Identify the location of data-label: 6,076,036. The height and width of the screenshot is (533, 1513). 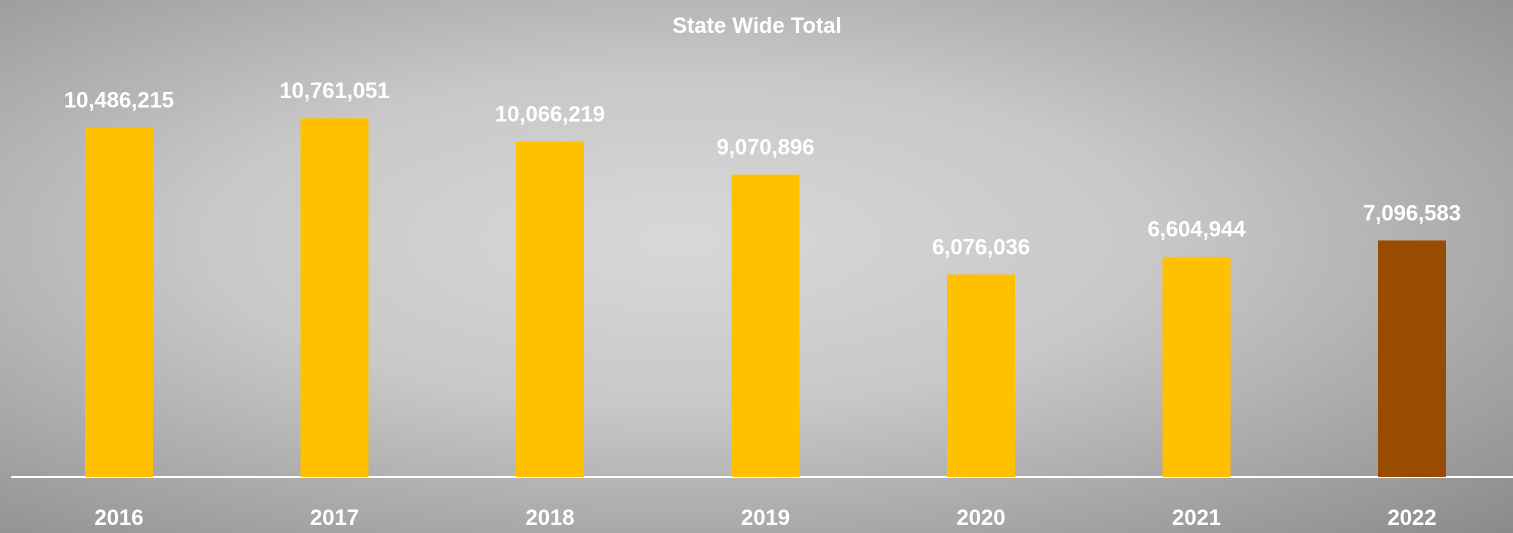
(981, 246).